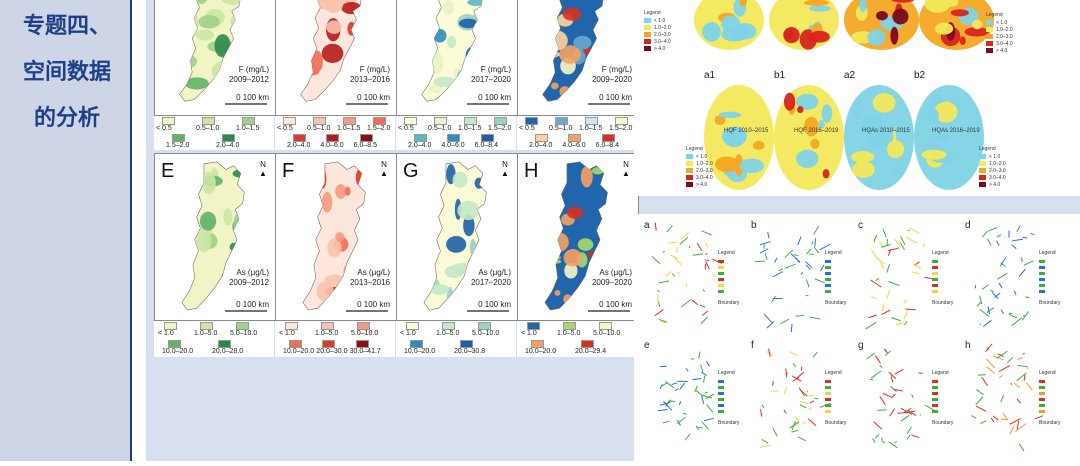 Image resolution: width=1080 pixels, height=466 pixels. Describe the element at coordinates (285, 128) in the screenshot. I see `legend-text: < 0.5` at that location.